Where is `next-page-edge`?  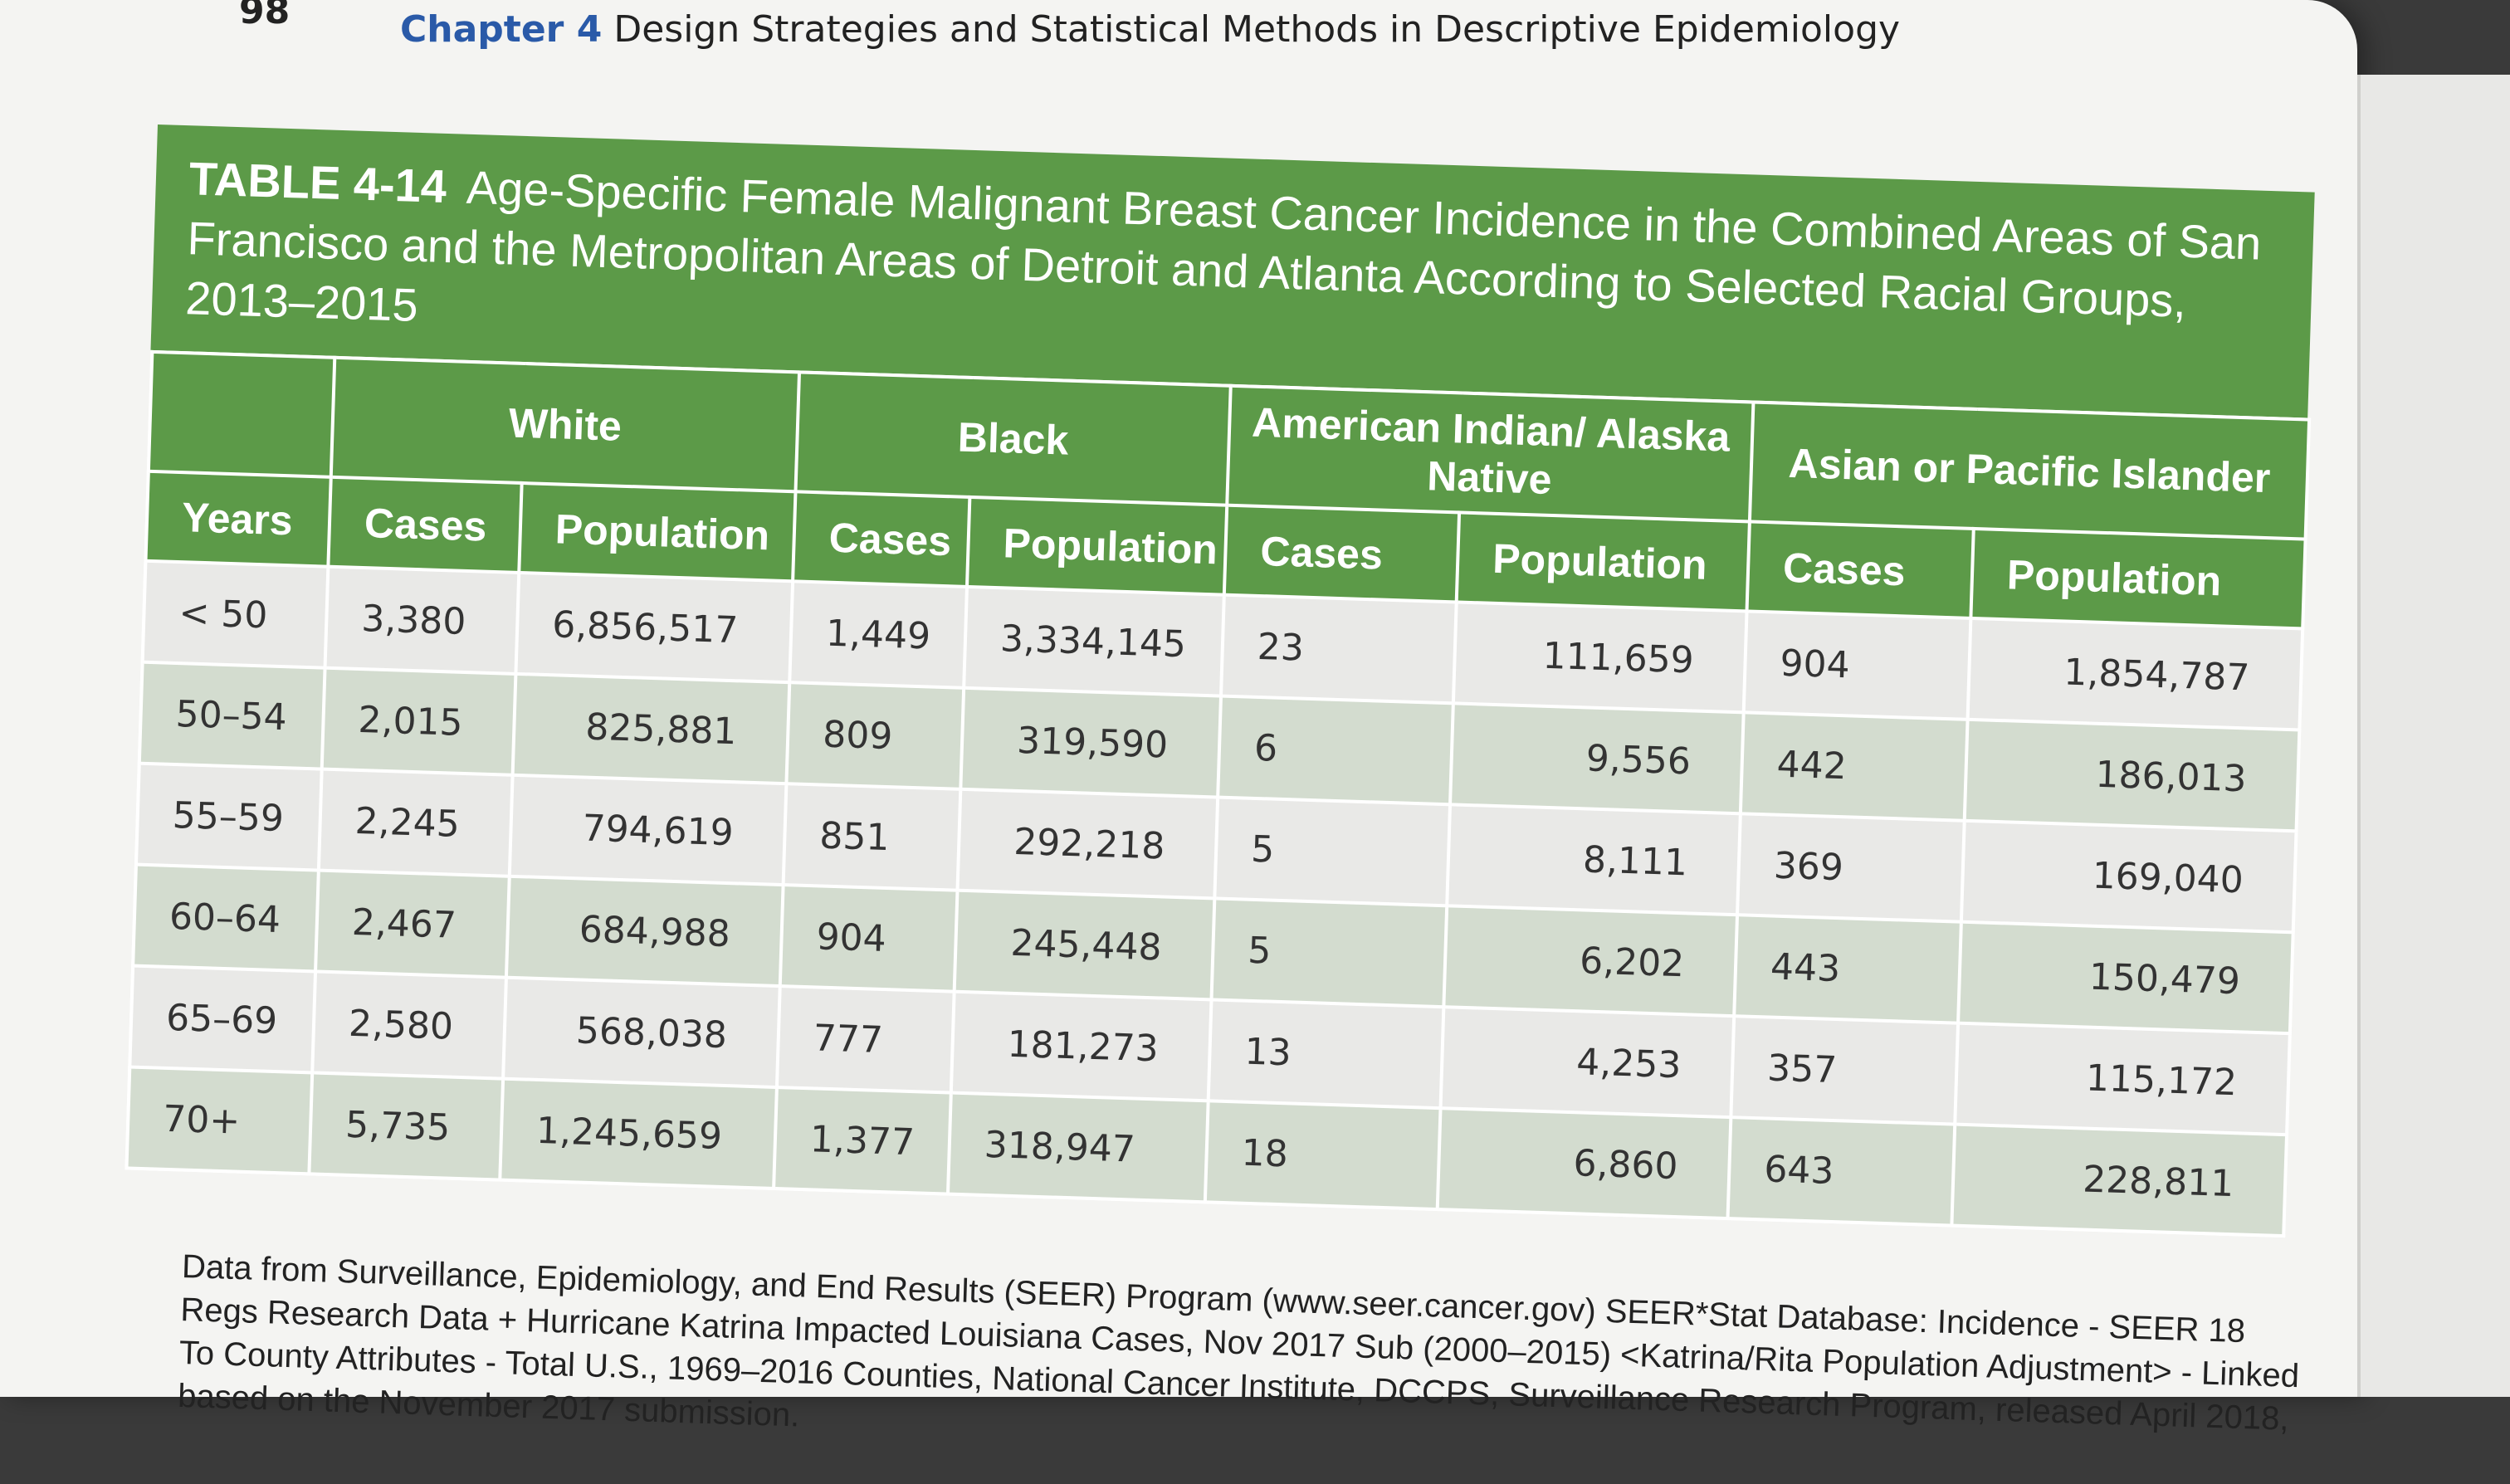
next-page-edge is located at coordinates (2433, 736).